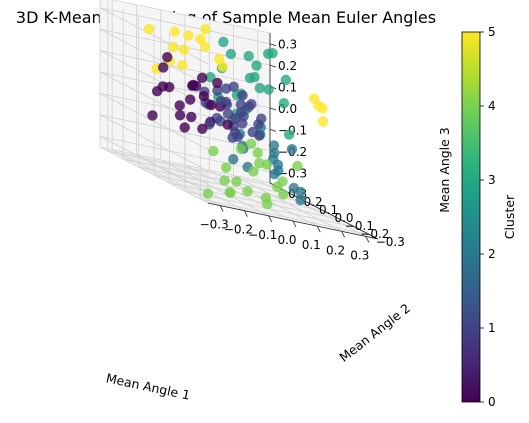  Describe the element at coordinates (335, 250) in the screenshot. I see `x-tick-label: 0.2` at that location.